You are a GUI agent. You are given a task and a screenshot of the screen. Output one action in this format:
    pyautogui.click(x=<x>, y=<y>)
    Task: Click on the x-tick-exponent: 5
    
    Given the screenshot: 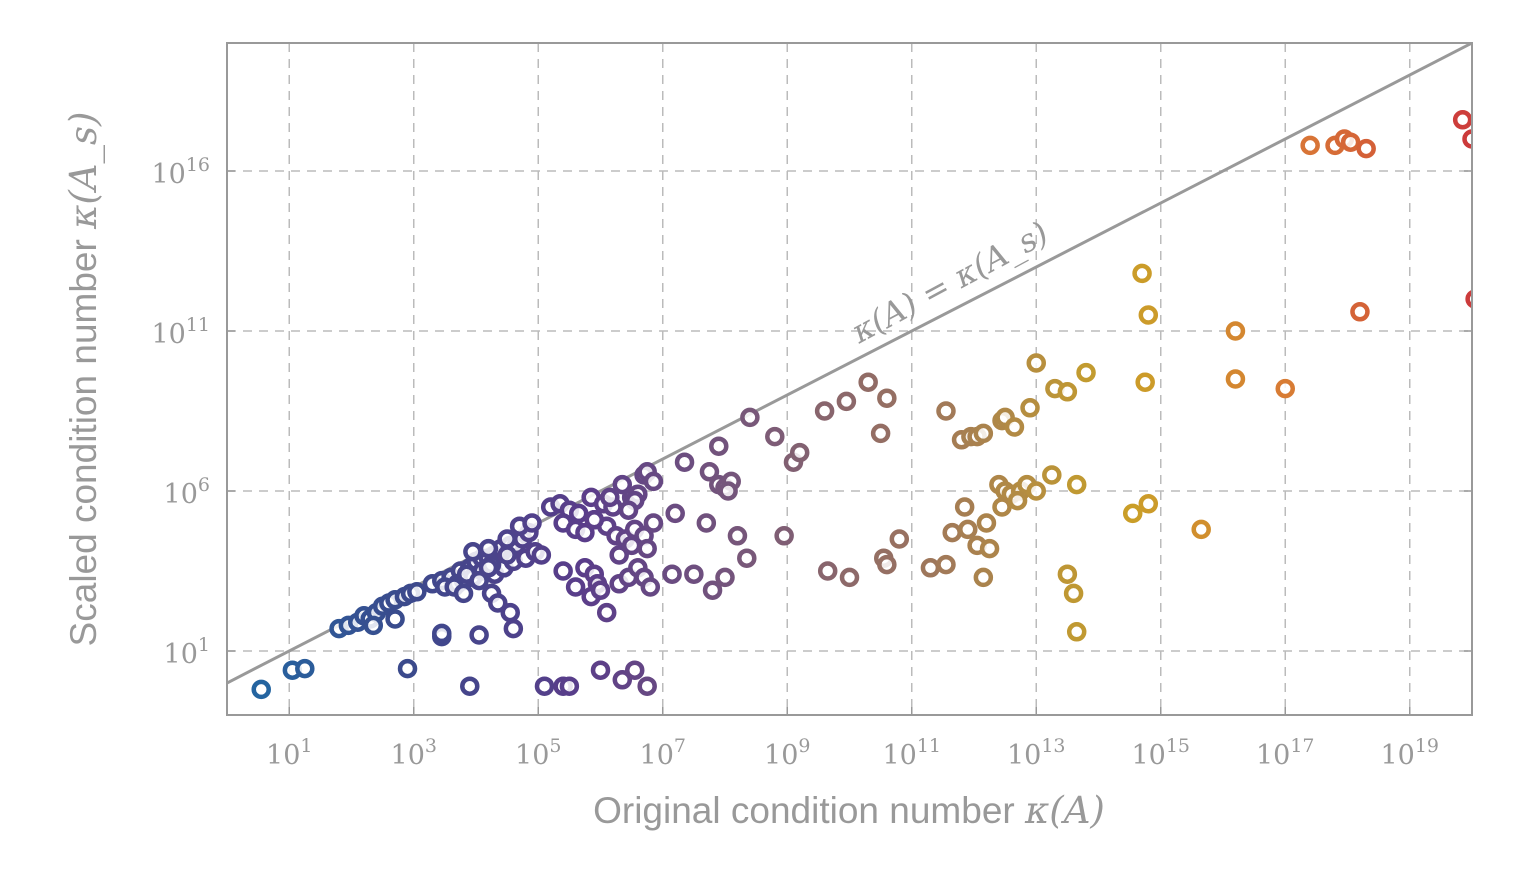 What is the action you would take?
    pyautogui.click(x=555, y=746)
    